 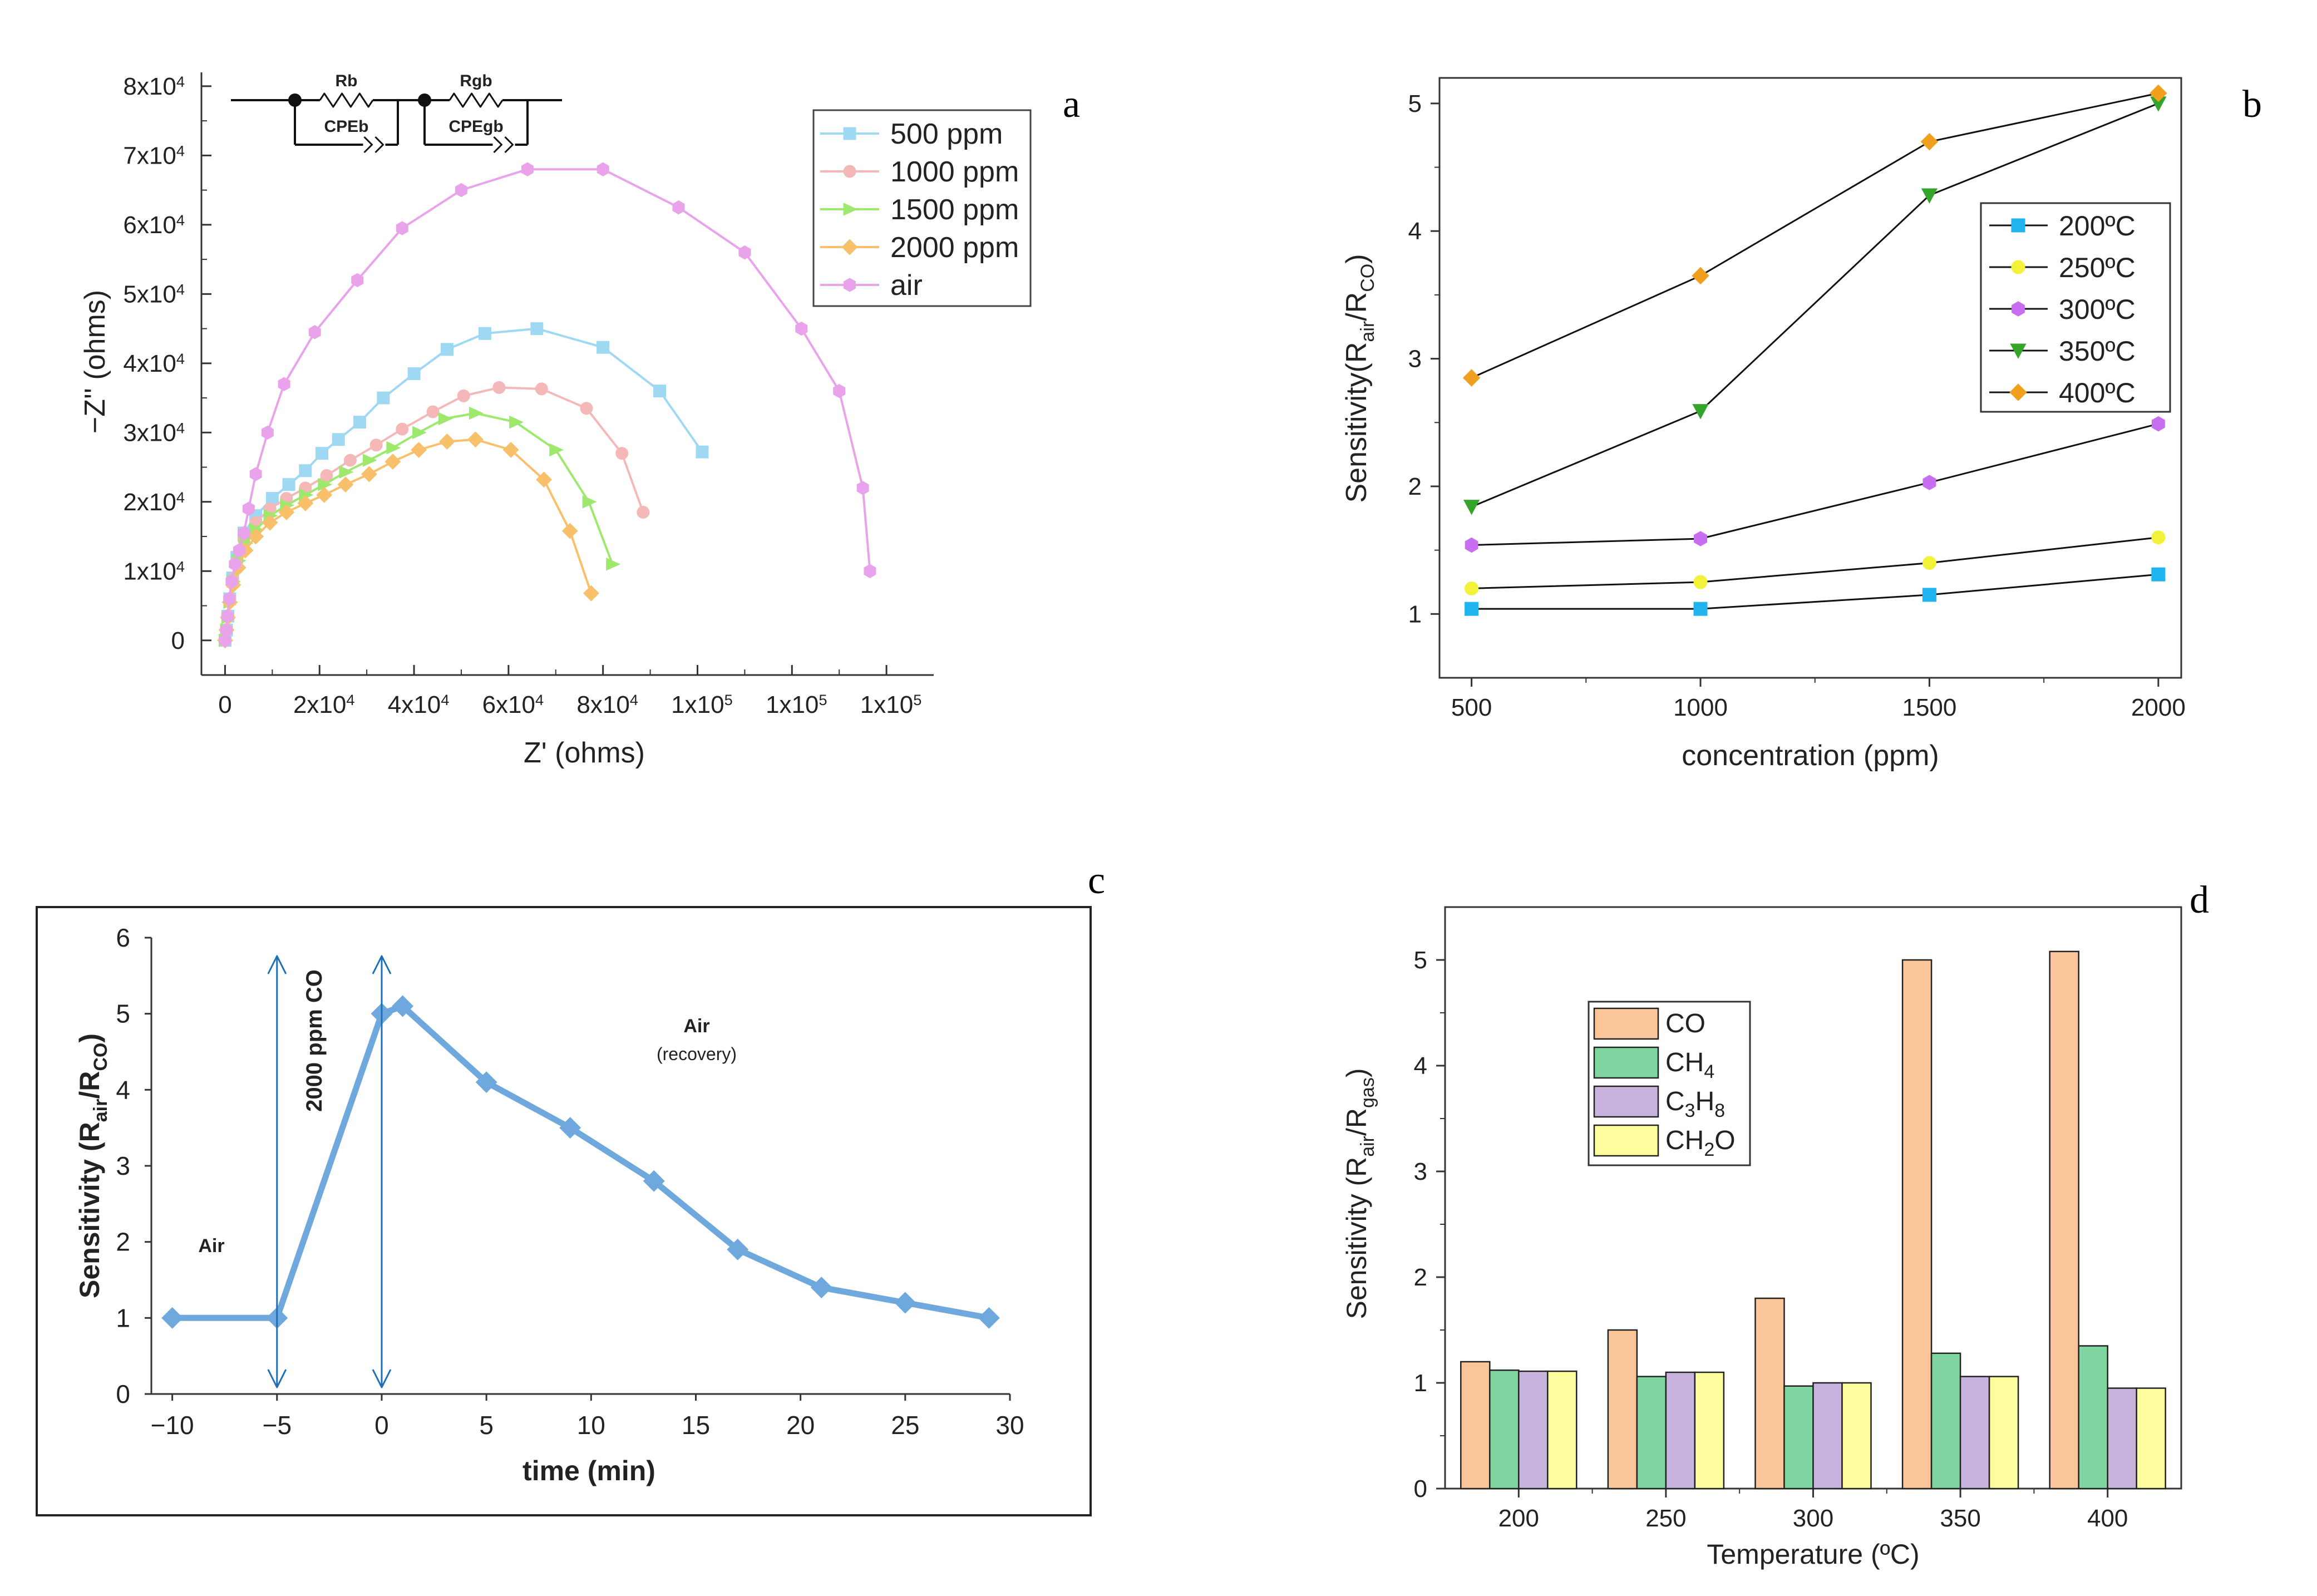 What do you see at coordinates (823, 699) in the screenshot?
I see `x-tick-label-part: 5` at bounding box center [823, 699].